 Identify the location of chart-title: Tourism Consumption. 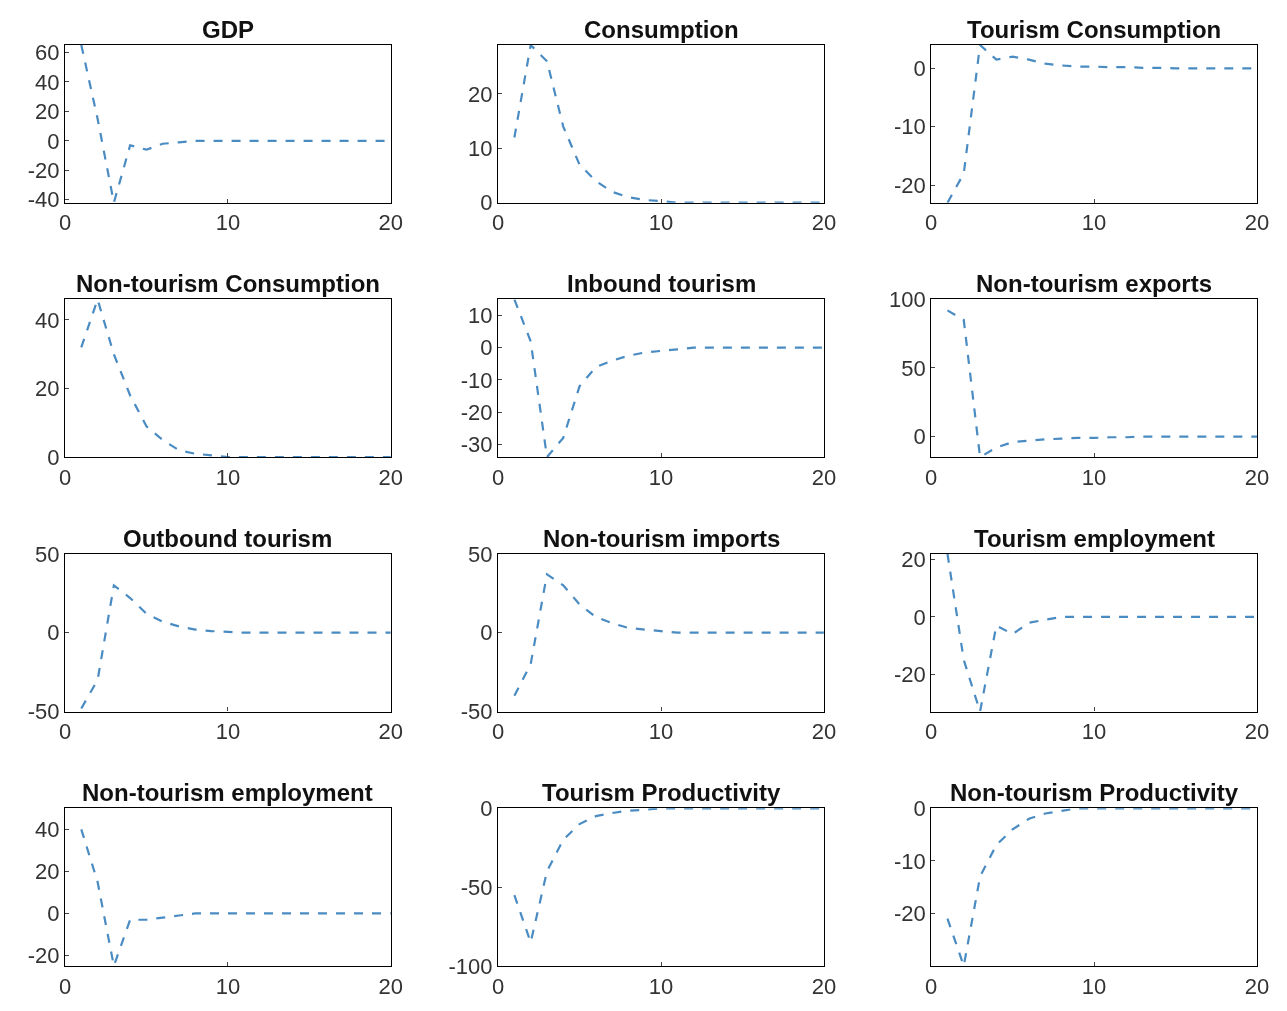
(1094, 29).